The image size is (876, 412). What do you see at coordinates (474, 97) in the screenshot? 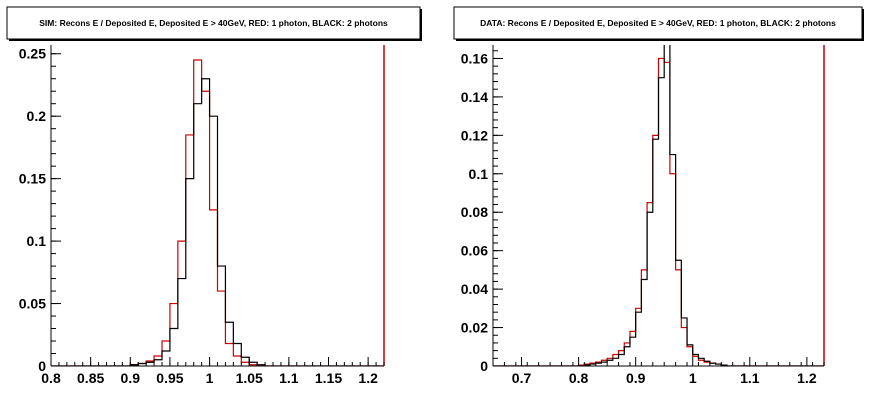
I see `y-tick-label: 0.14` at bounding box center [474, 97].